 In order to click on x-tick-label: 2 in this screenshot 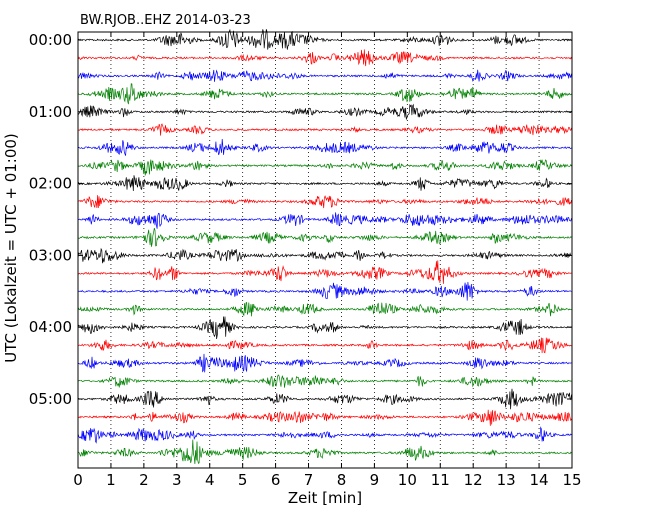, I will do `click(144, 480)`.